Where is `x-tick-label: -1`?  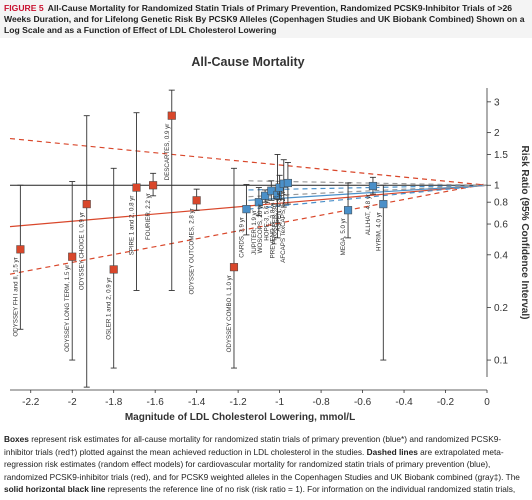
x-tick-label: -1 is located at coordinates (279, 402).